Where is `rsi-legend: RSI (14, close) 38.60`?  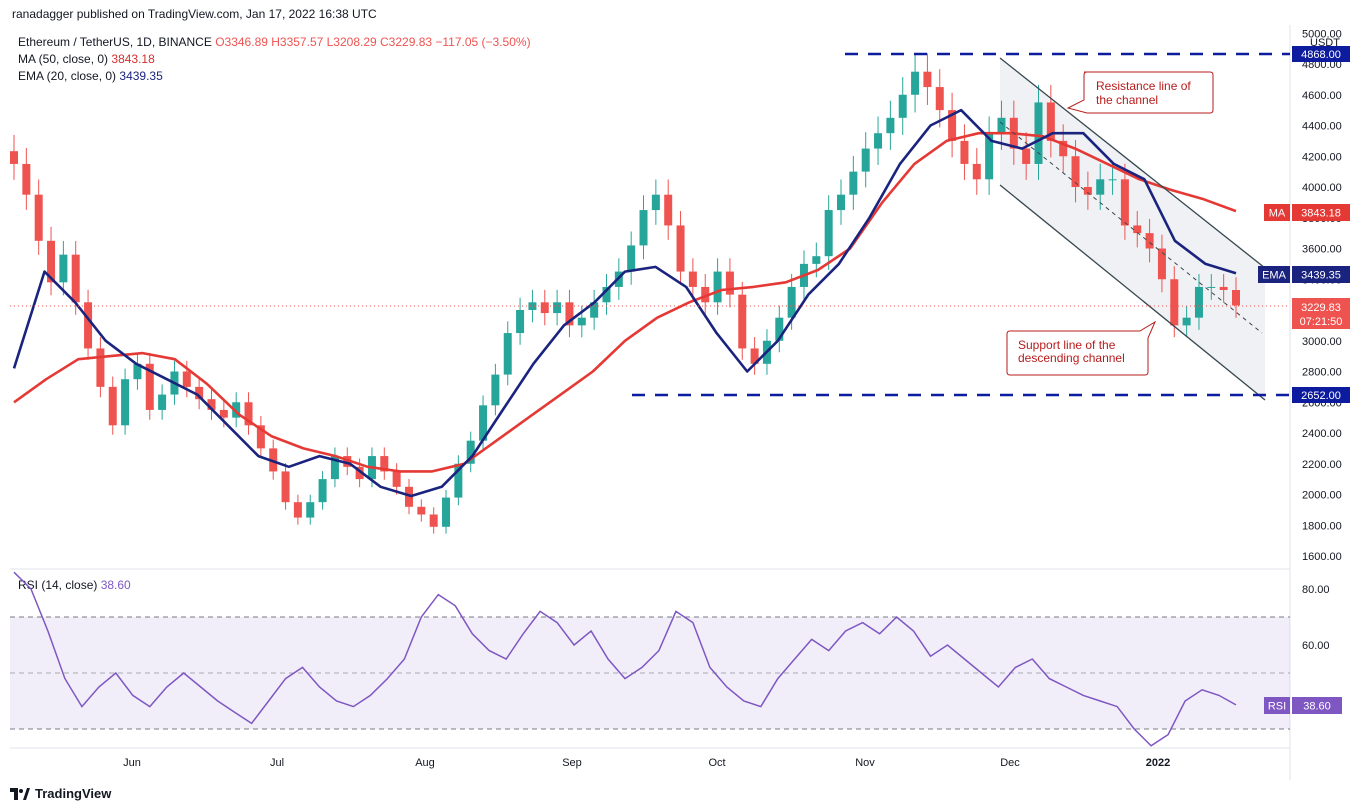
rsi-legend: RSI (14, close) 38.60 is located at coordinates (74, 585).